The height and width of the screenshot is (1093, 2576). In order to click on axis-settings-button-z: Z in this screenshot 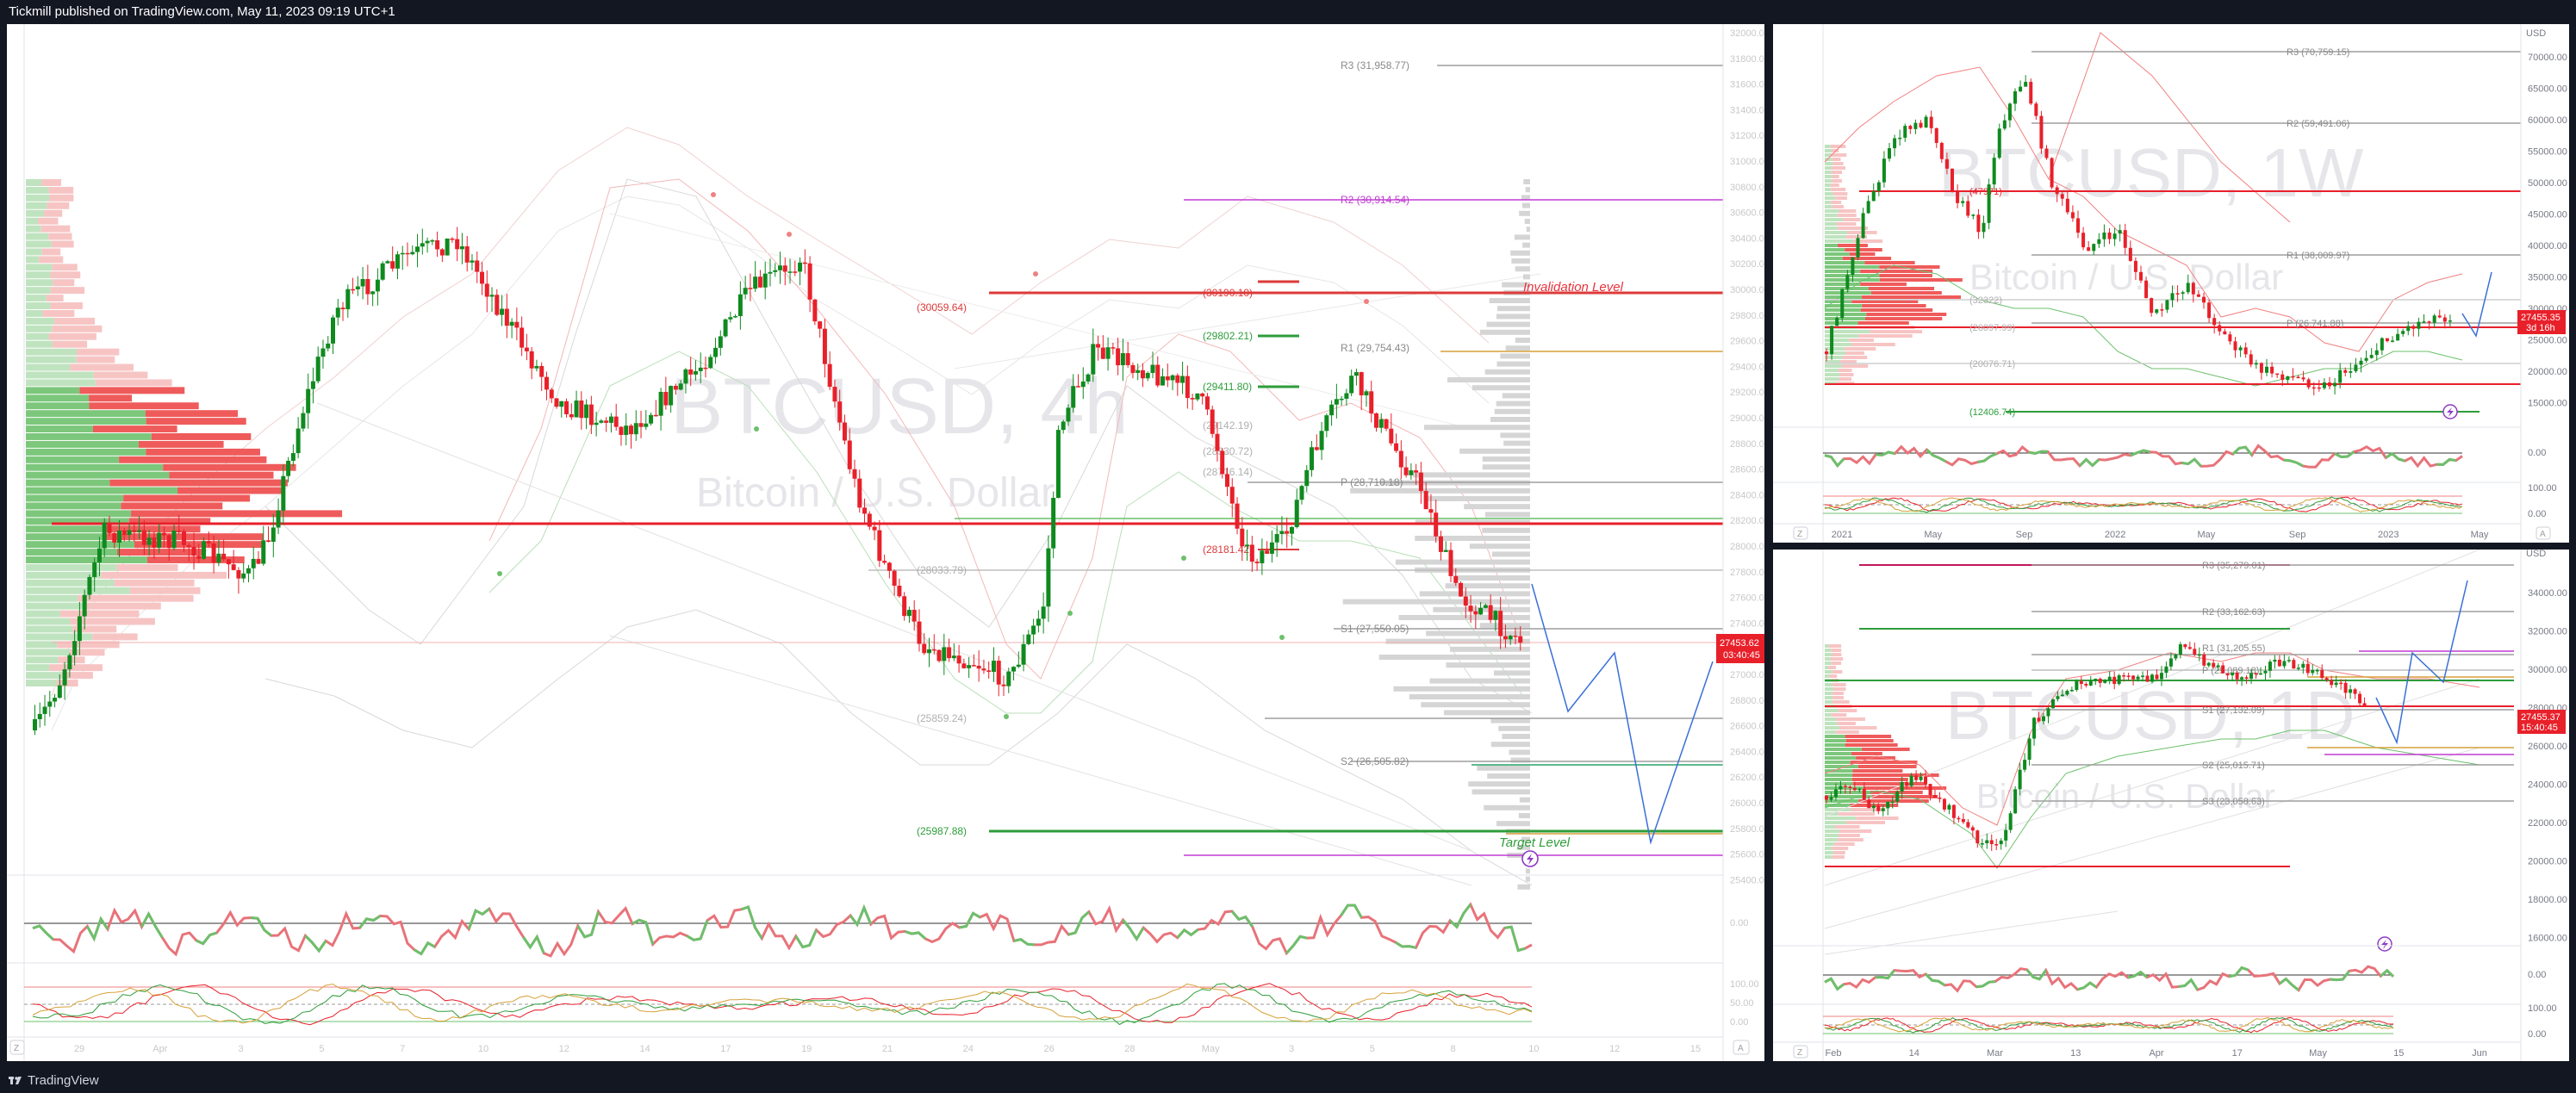, I will do `click(17, 1047)`.